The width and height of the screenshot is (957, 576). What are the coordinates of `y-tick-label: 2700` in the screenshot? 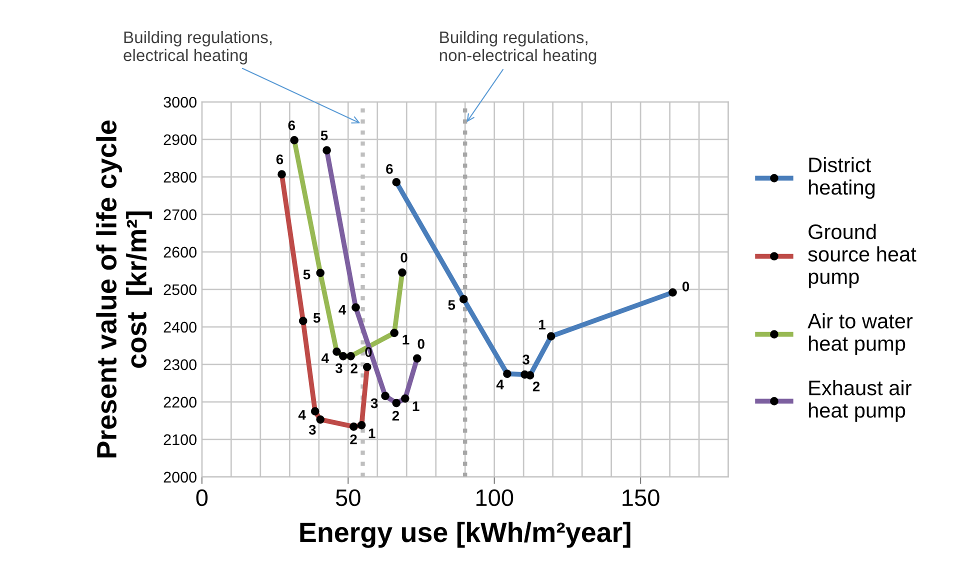 It's located at (180, 214).